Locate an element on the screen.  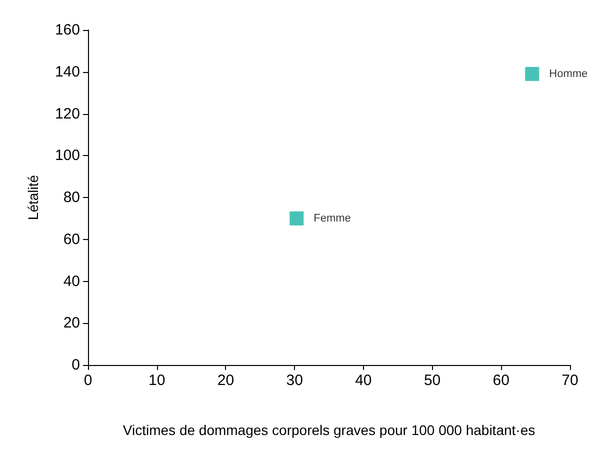
y-tick-label: 60 is located at coordinates (71, 239).